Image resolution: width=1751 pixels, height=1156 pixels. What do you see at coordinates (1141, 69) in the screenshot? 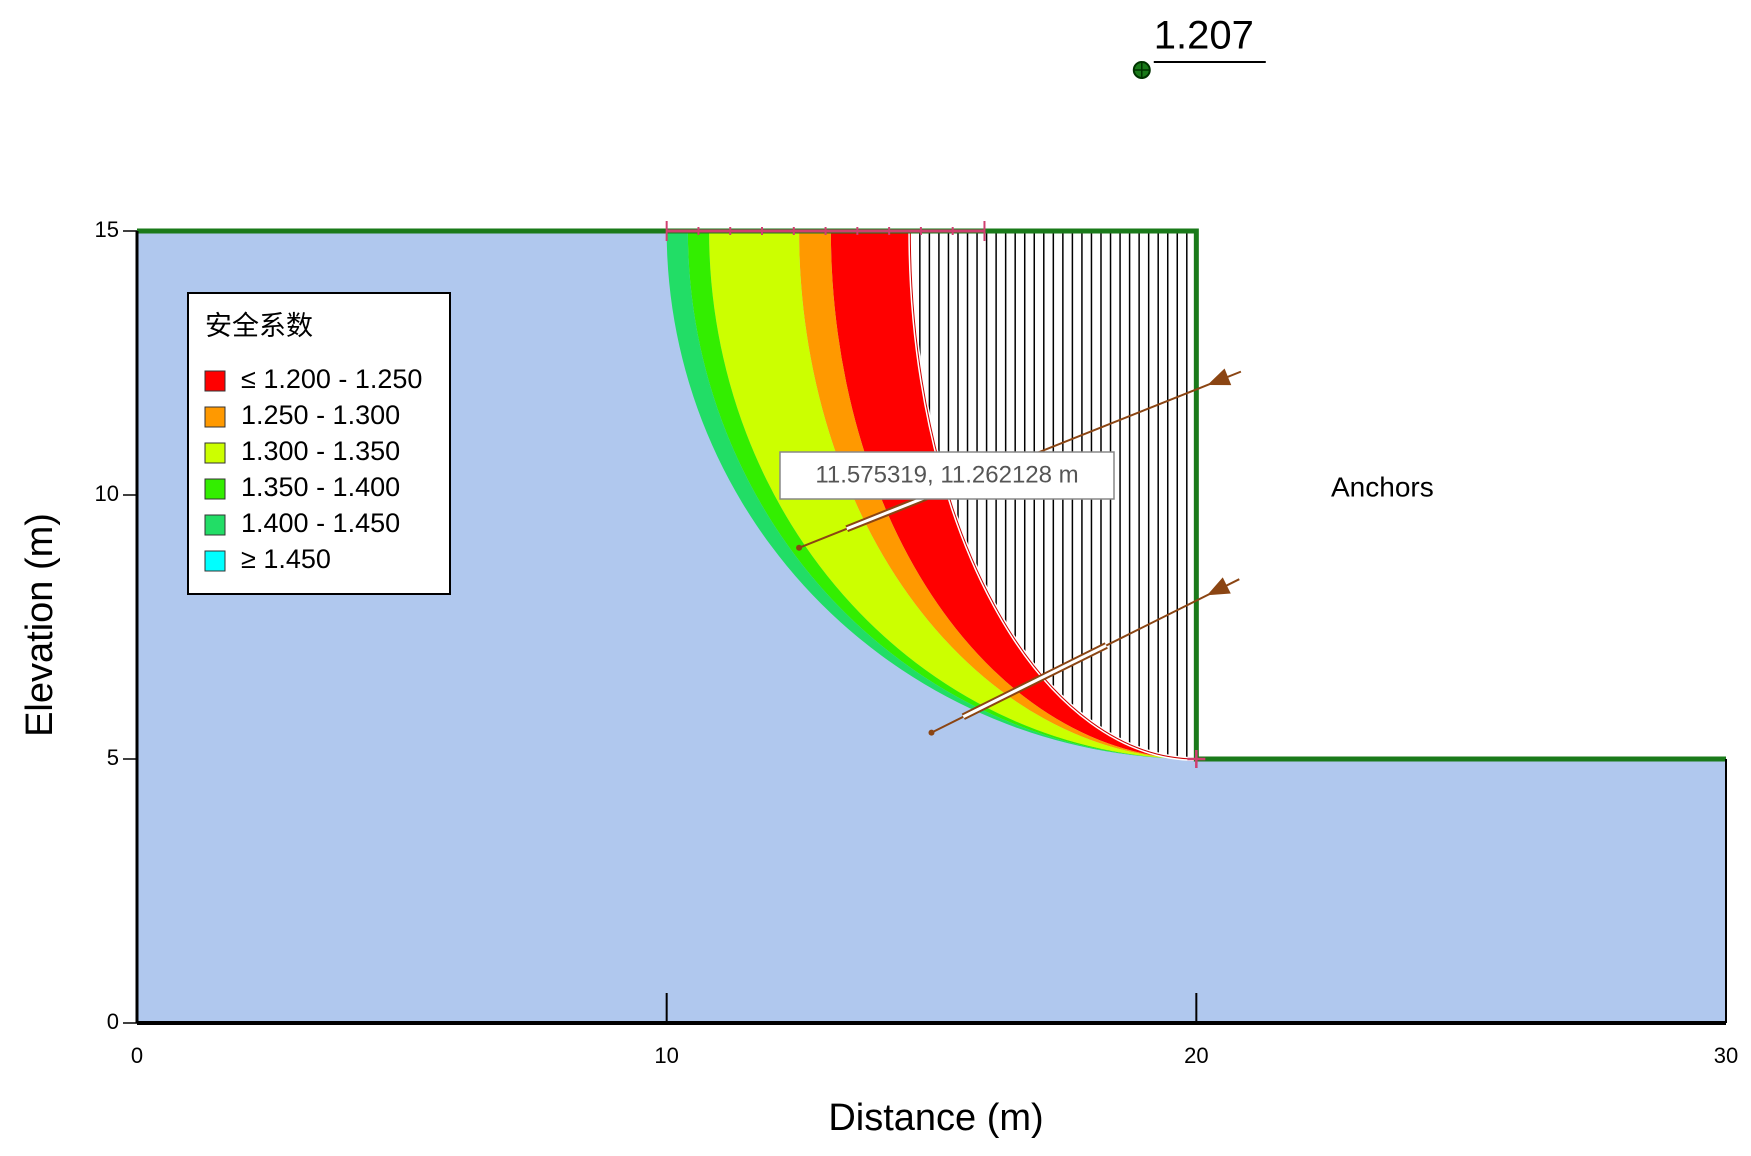
I see `critical-cross` at bounding box center [1141, 69].